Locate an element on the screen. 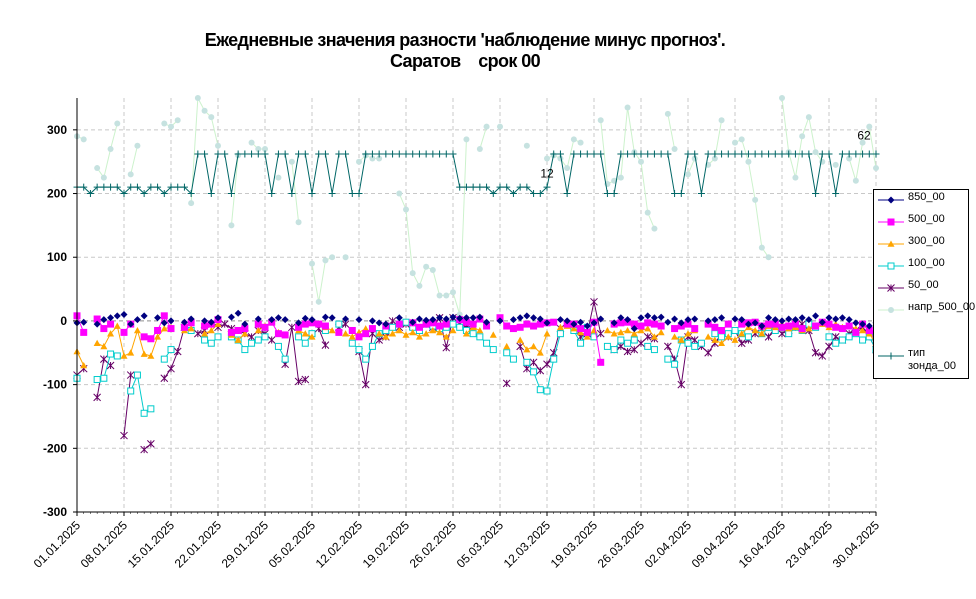 This screenshot has height=599, width=976. x-tick-label: 30.04.2025 is located at coordinates (856, 544).